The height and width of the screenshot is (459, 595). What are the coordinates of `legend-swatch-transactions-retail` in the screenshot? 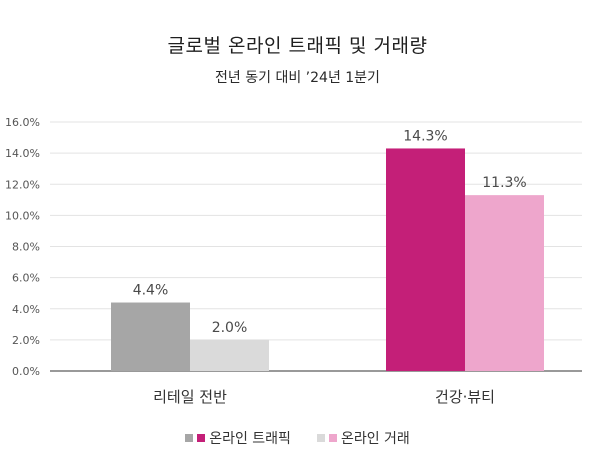 It's located at (320, 438).